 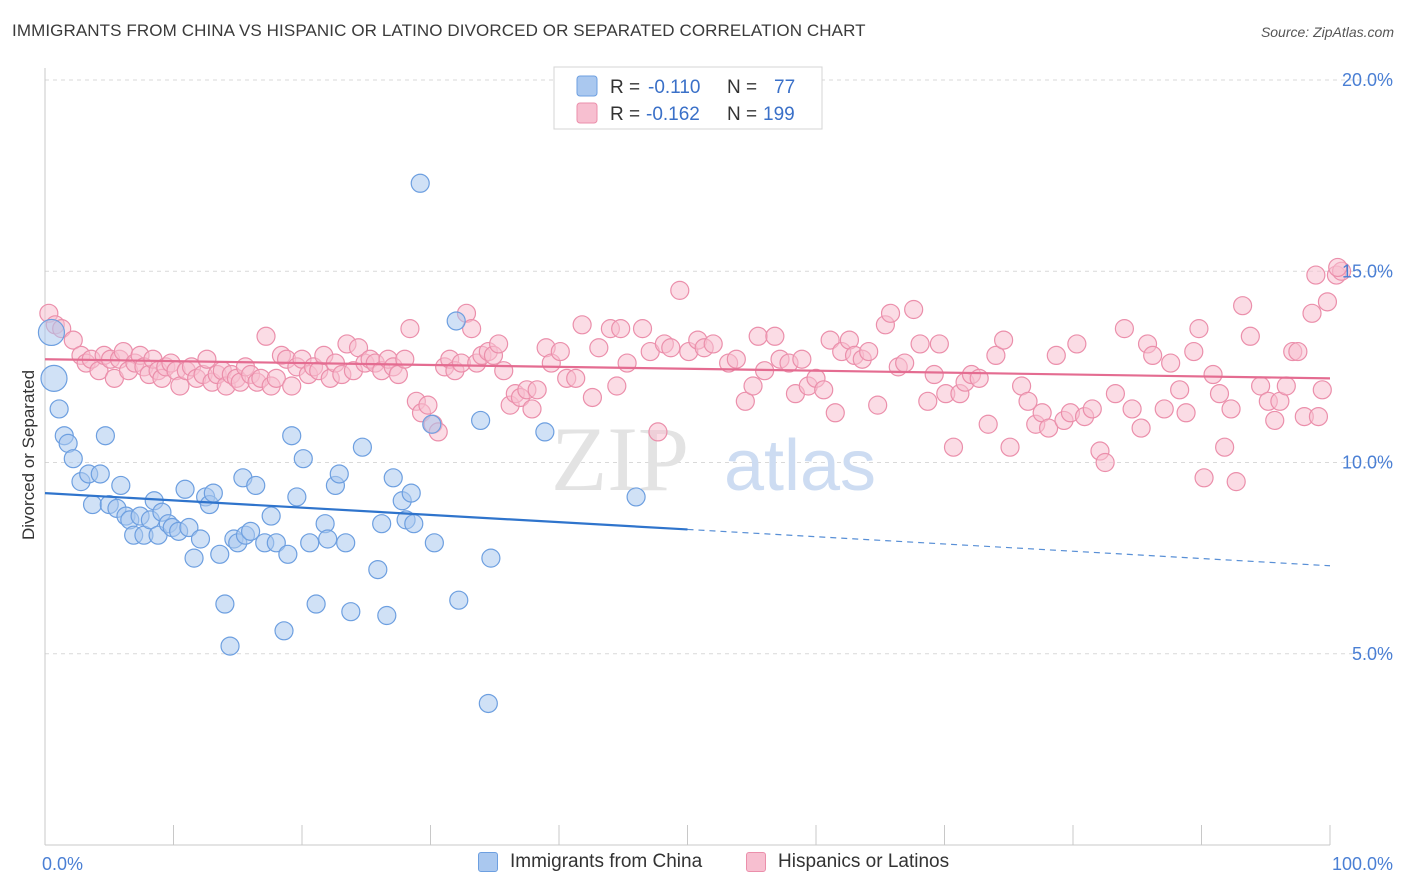 What do you see at coordinates (1327, 32) in the screenshot?
I see `source-label: Source: ZipAtlas.com` at bounding box center [1327, 32].